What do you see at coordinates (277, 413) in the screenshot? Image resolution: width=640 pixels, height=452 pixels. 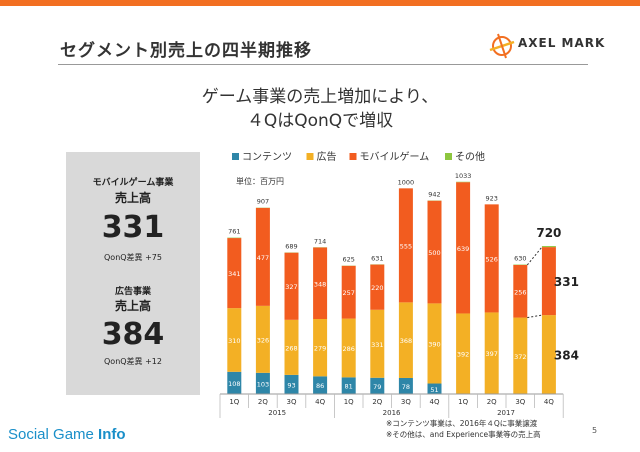 I see `year-label-0: 2015` at bounding box center [277, 413].